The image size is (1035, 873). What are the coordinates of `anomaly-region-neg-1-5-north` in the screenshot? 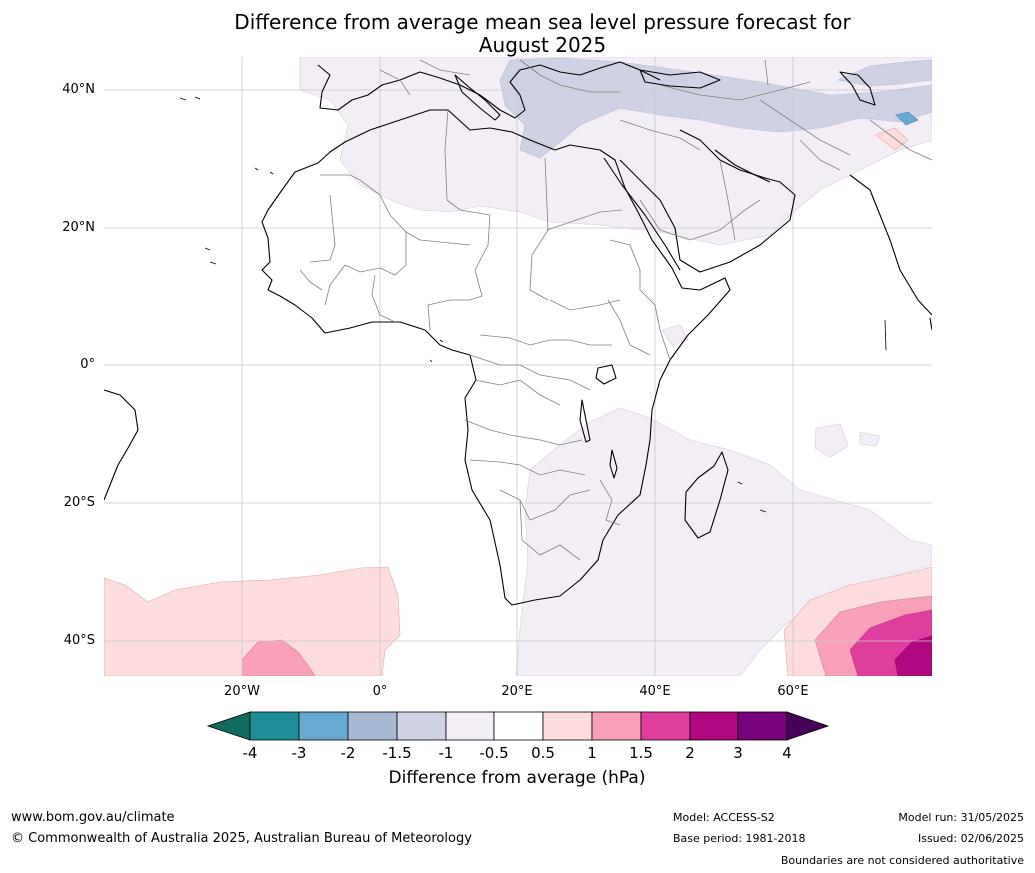 It's located at (715, 108).